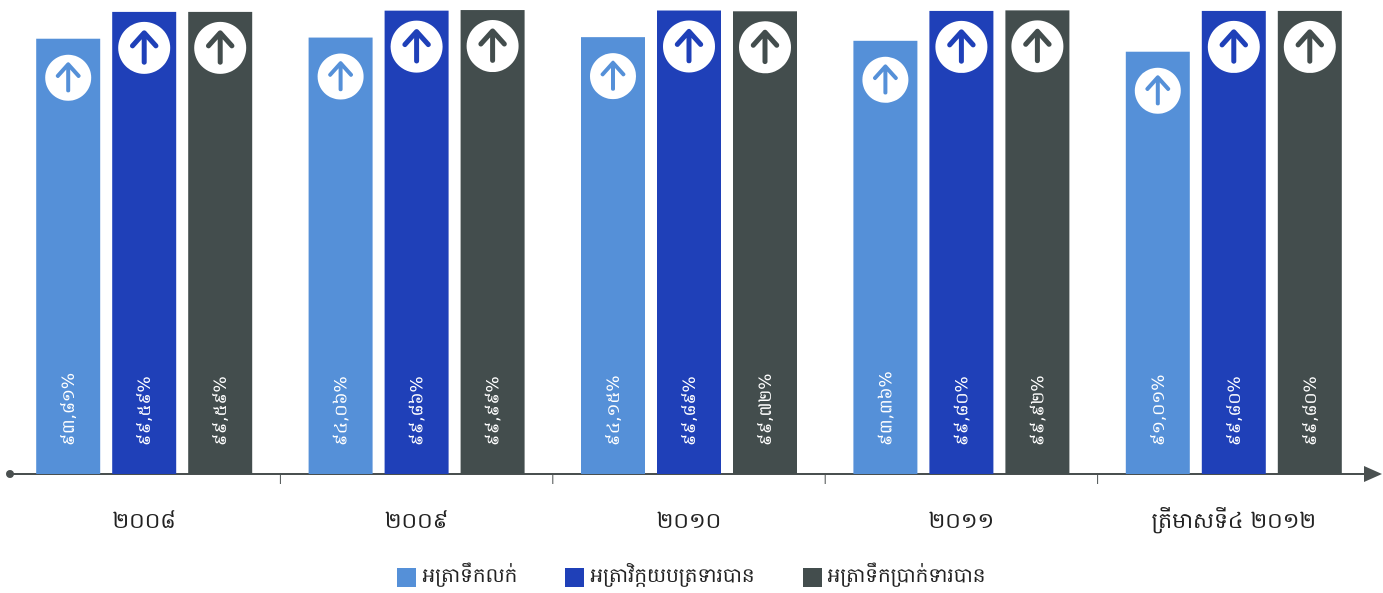  What do you see at coordinates (144, 521) in the screenshot?
I see `x-tick-label: ២០០៨` at bounding box center [144, 521].